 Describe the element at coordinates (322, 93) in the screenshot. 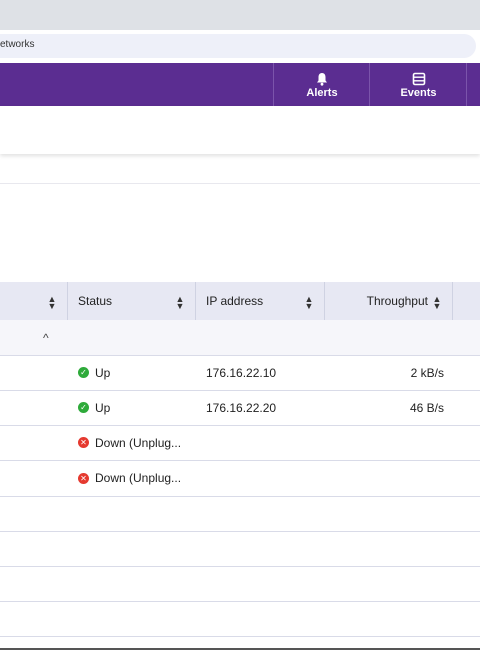

I see `alerts-label: Alerts` at that location.